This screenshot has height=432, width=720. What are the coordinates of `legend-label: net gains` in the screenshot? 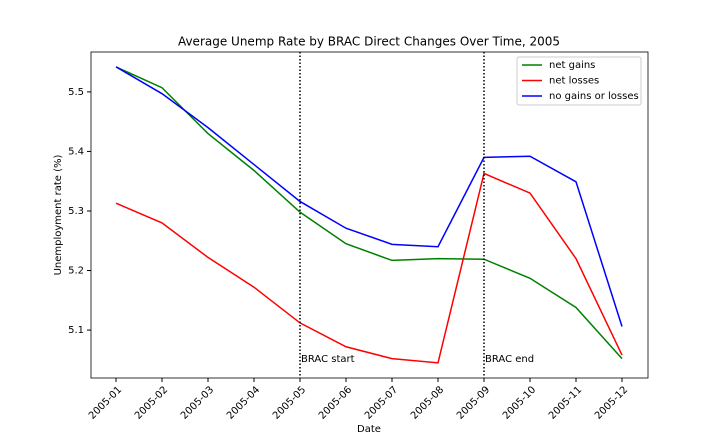 It's located at (572, 65).